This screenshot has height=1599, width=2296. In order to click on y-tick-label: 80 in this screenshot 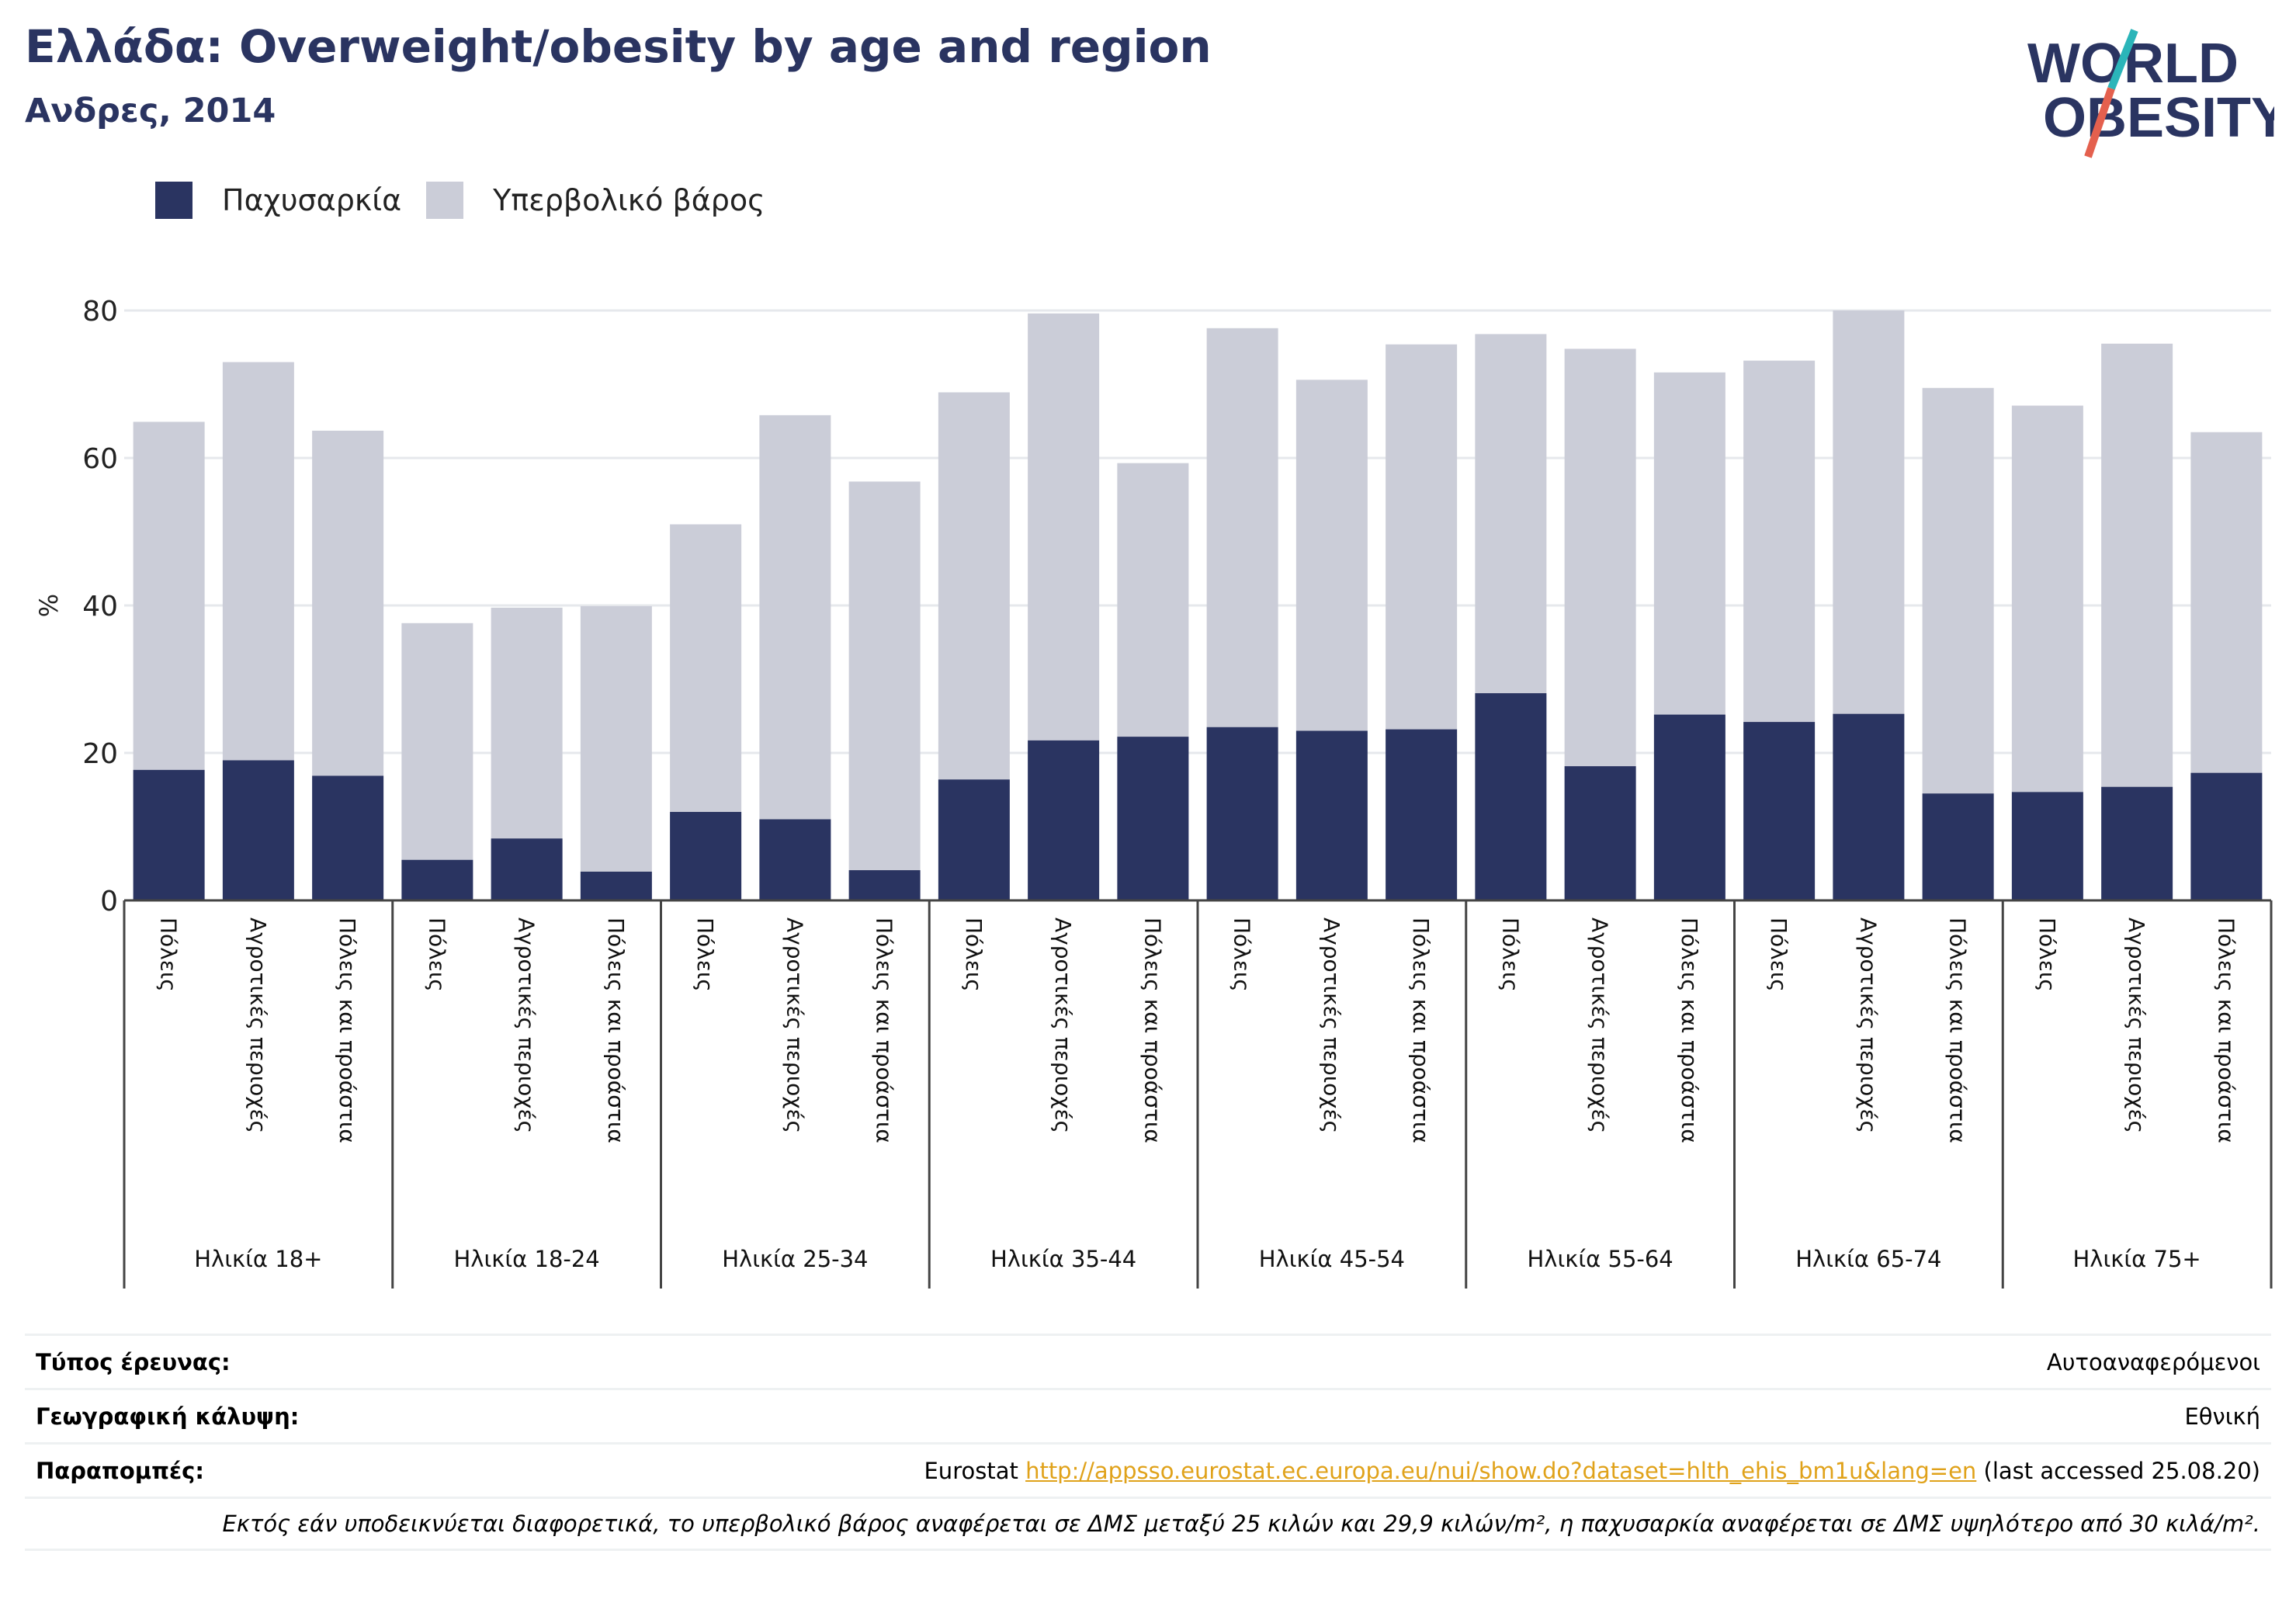, I will do `click(100, 312)`.